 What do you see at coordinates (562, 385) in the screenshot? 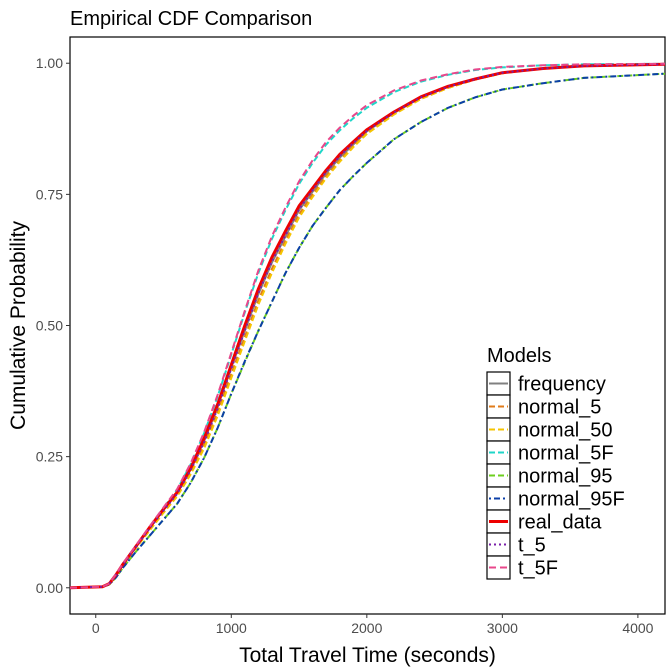
I see `legend-label-frequency: frequency` at bounding box center [562, 385].